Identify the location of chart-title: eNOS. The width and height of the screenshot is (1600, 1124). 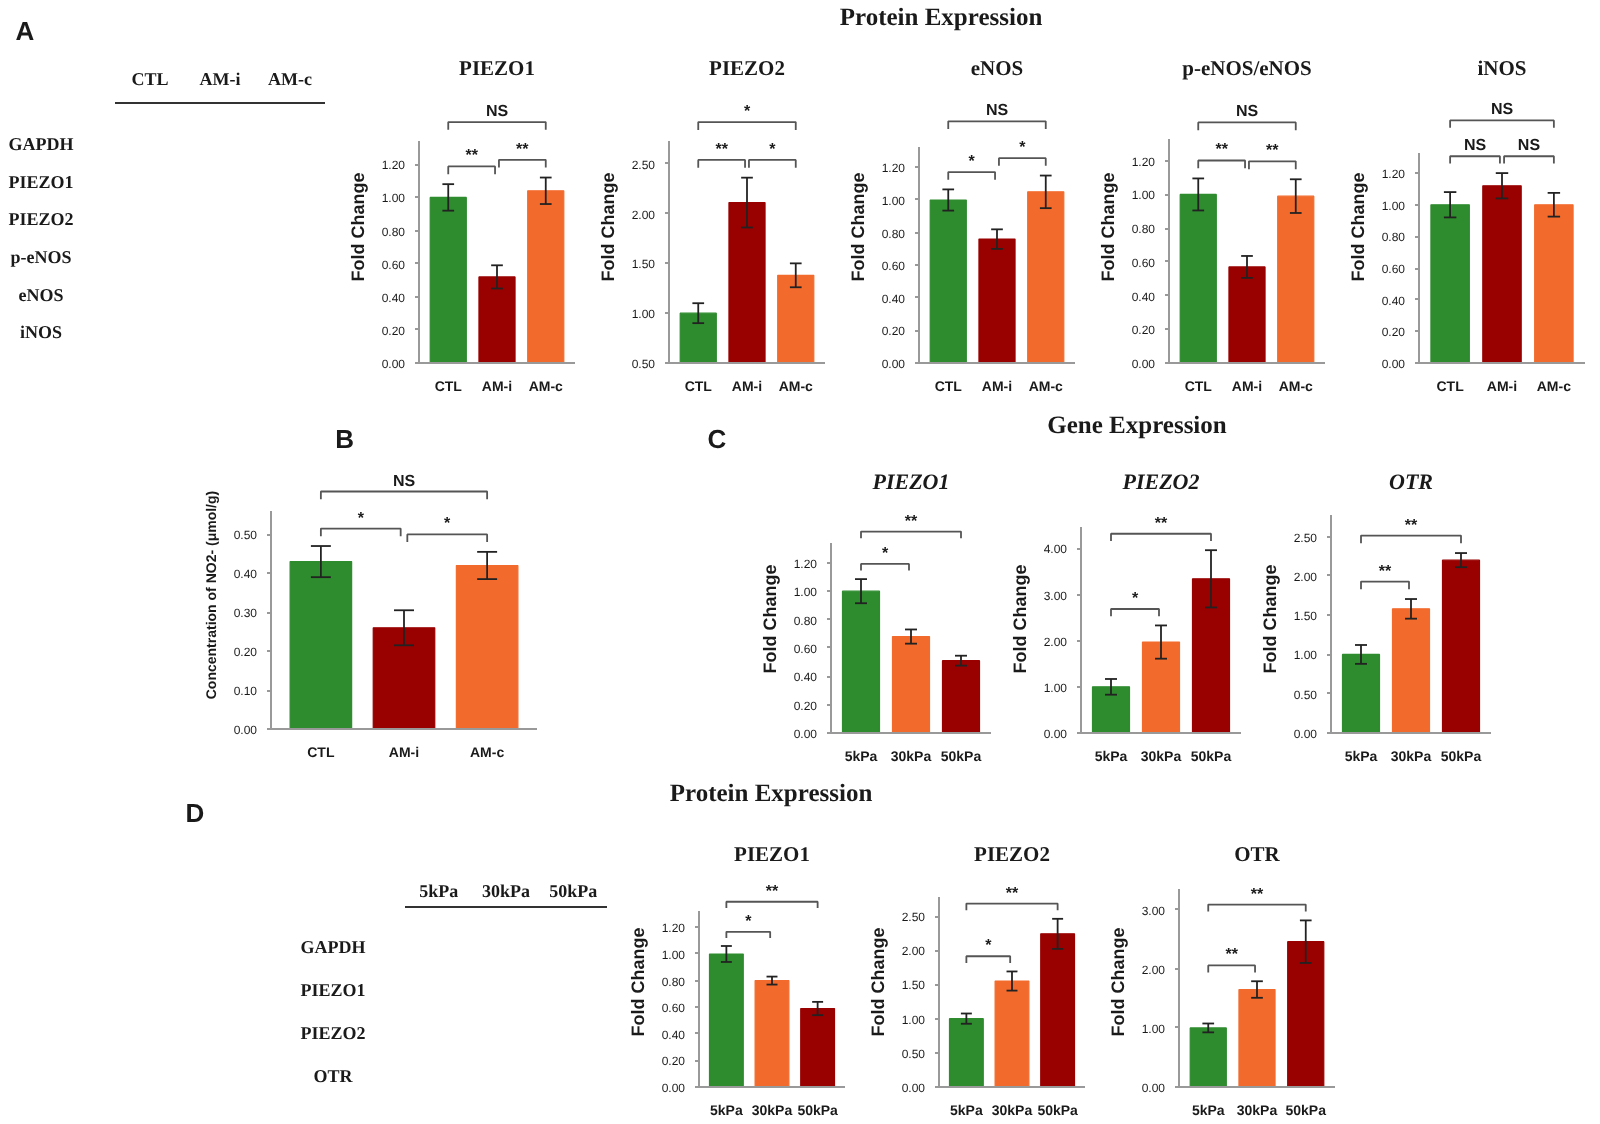
(997, 70).